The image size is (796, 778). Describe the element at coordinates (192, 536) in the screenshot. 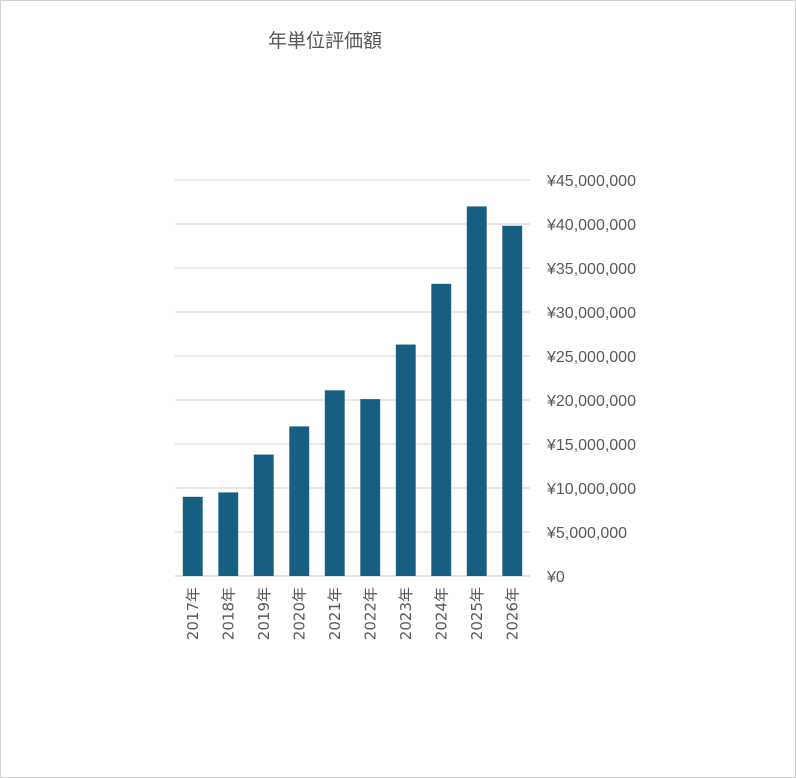

I see `bar-2017年` at that location.